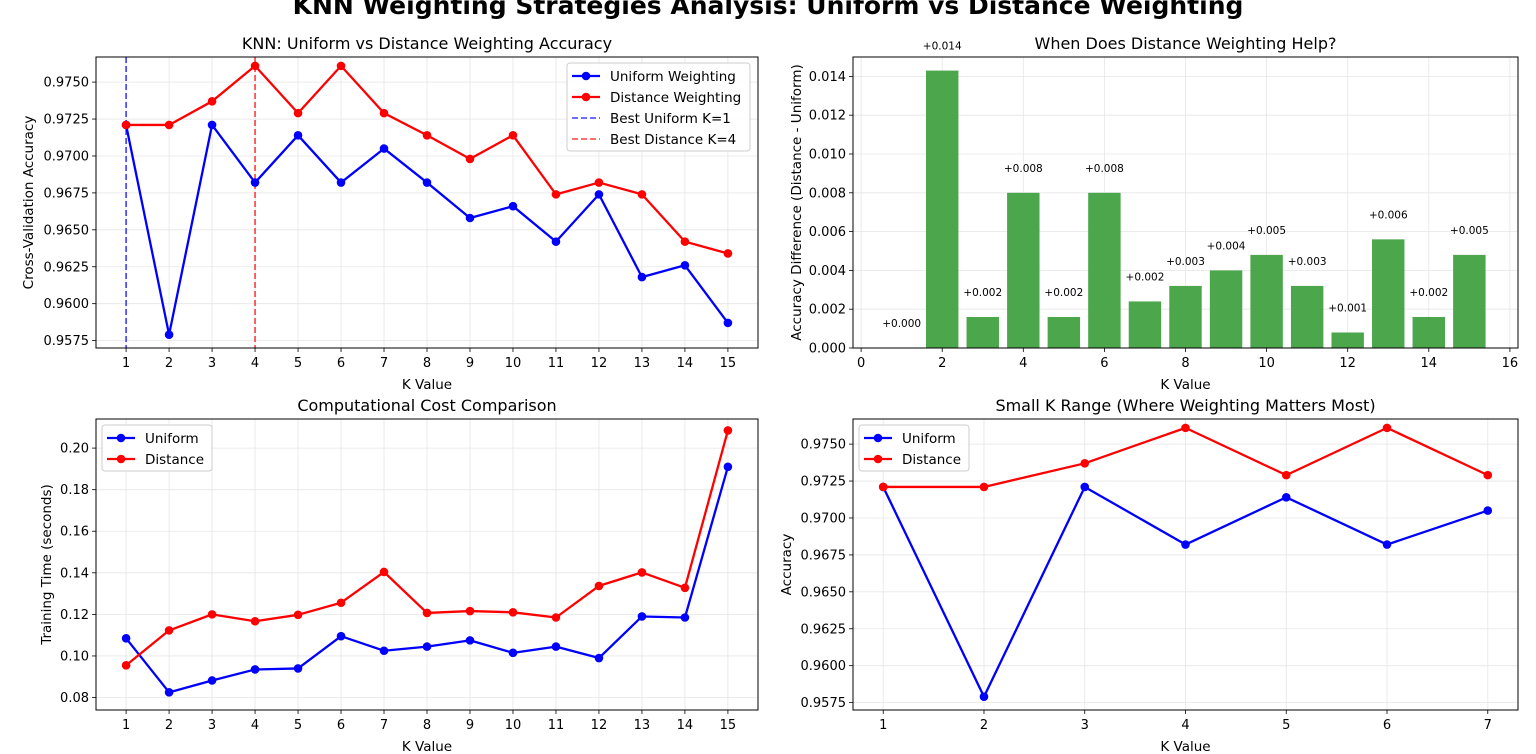 Image resolution: width=1536 pixels, height=754 pixels. Describe the element at coordinates (658, 107) in the screenshot. I see `legend-box` at that location.